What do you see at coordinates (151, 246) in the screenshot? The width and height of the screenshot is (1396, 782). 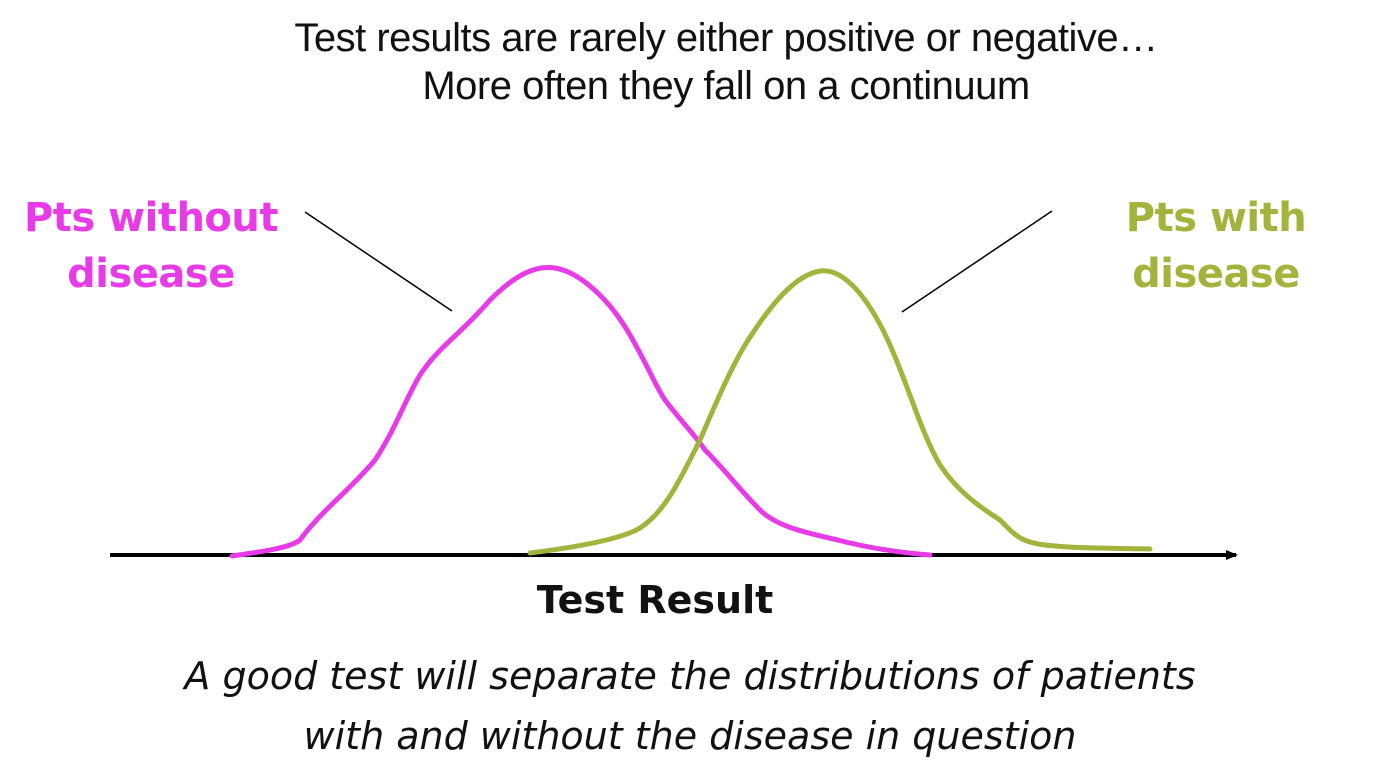 I see `label-without-disease: Pts without disease` at bounding box center [151, 246].